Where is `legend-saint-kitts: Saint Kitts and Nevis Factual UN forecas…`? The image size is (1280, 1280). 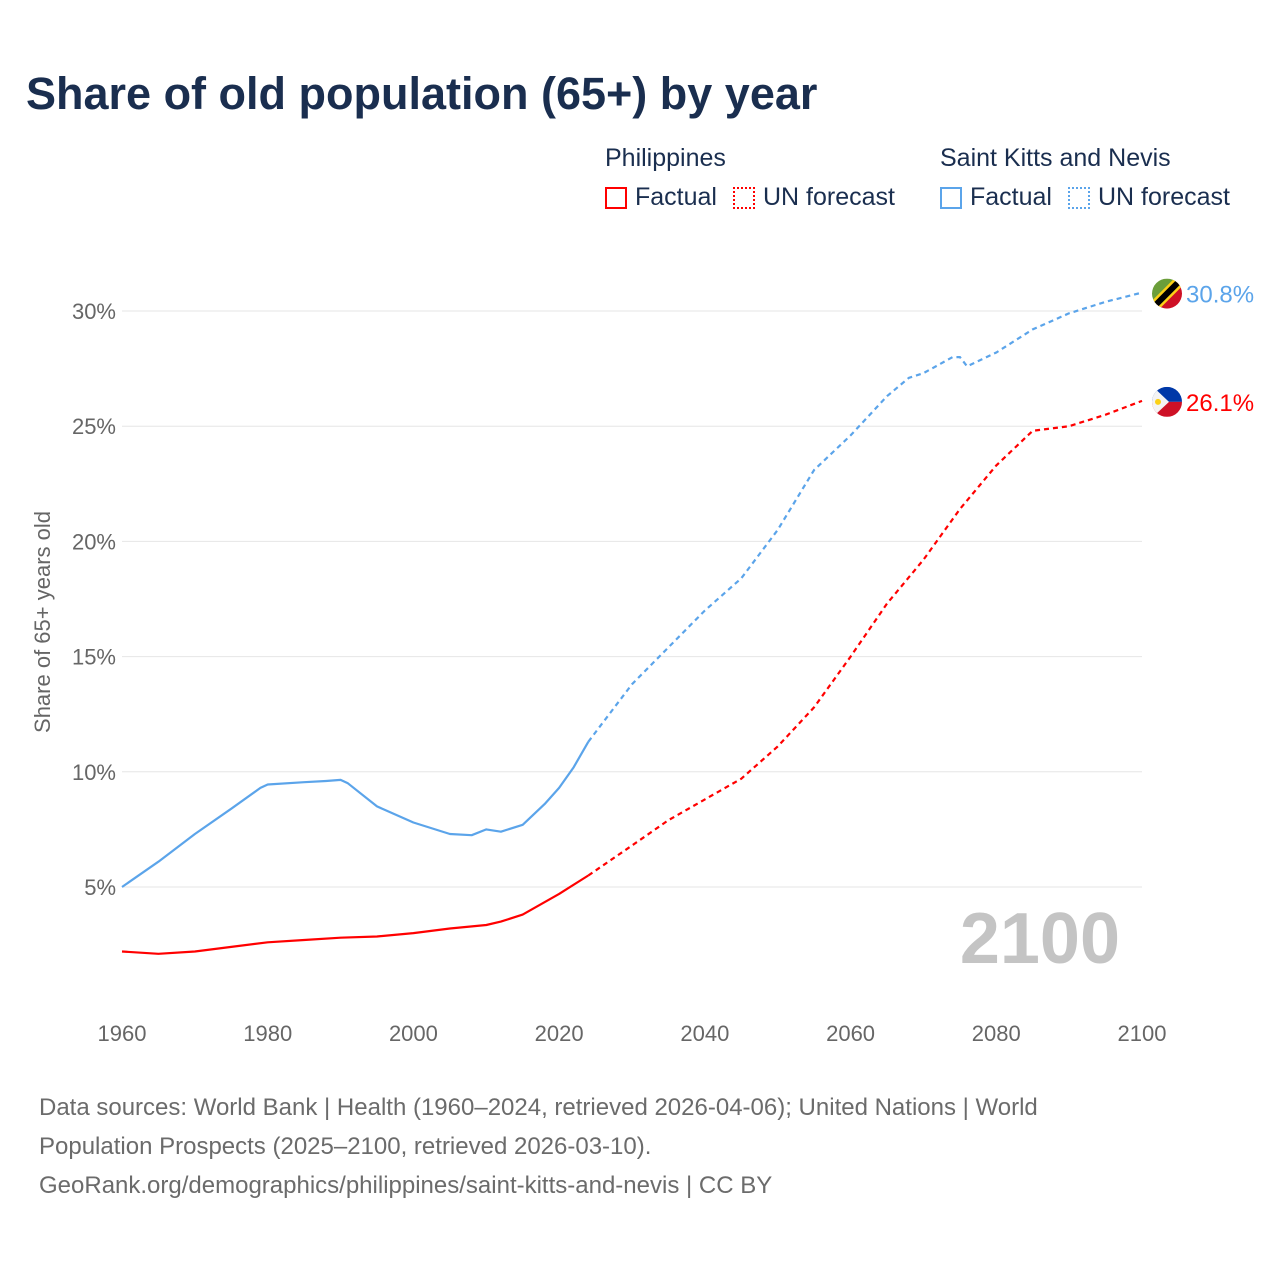
legend-saint-kitts: Saint Kitts and Nevis Factual UN forecas… is located at coordinates (1093, 178).